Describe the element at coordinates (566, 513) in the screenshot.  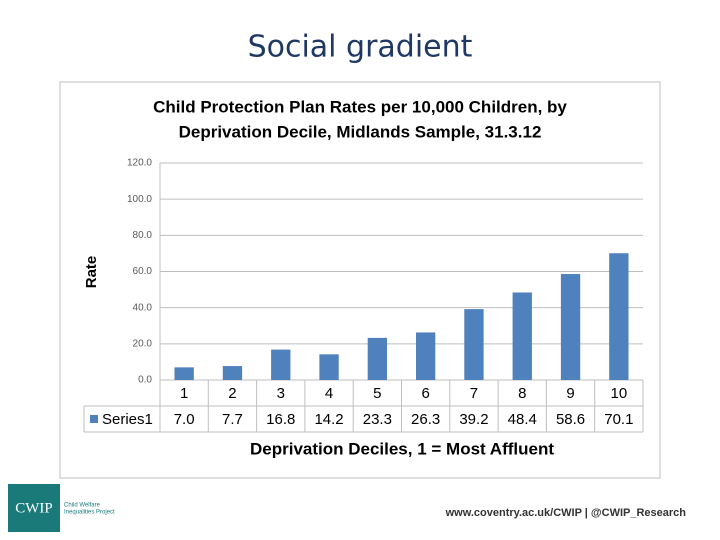
I see `footer-link: www.coventry.ac.uk/CWIP | @CWIP_Research` at that location.